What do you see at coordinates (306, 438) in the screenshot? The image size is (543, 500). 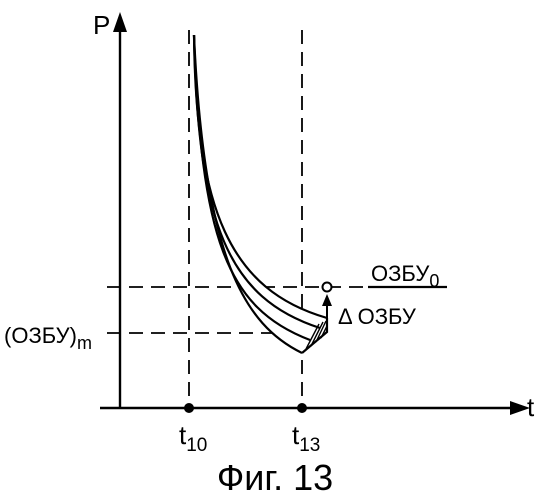 I see `t13-label: t13` at bounding box center [306, 438].